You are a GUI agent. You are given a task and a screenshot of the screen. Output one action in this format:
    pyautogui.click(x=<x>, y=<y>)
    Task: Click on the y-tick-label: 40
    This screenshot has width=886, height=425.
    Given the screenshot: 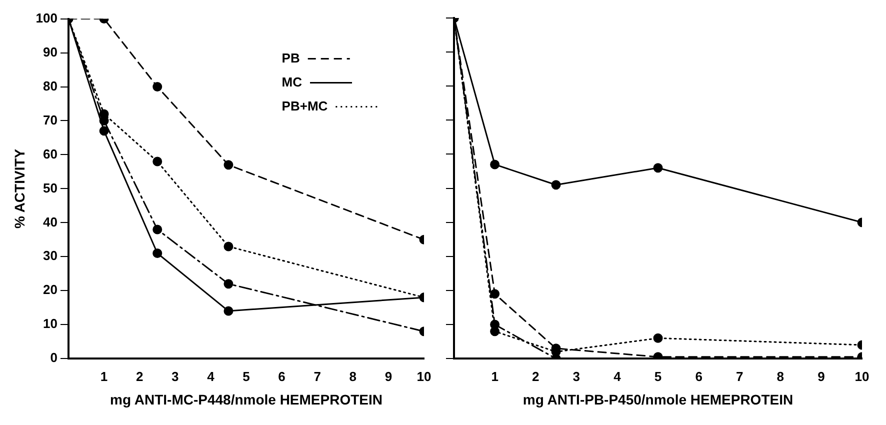 What is the action you would take?
    pyautogui.click(x=50, y=222)
    